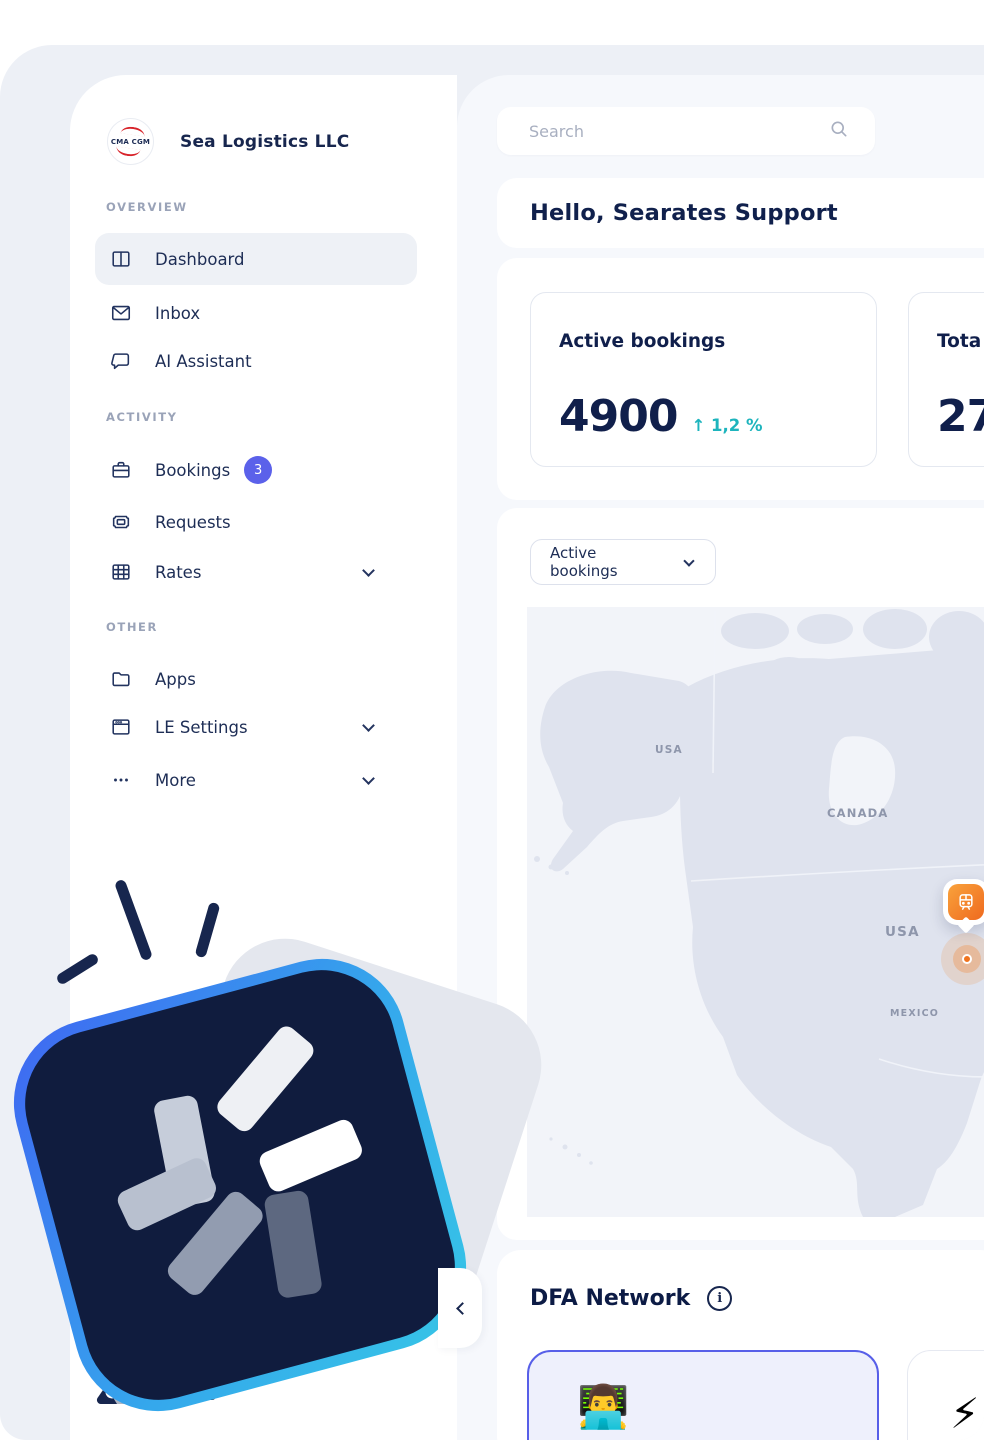 The width and height of the screenshot is (984, 1440). I want to click on chevron-left-icon, so click(462, 1308).